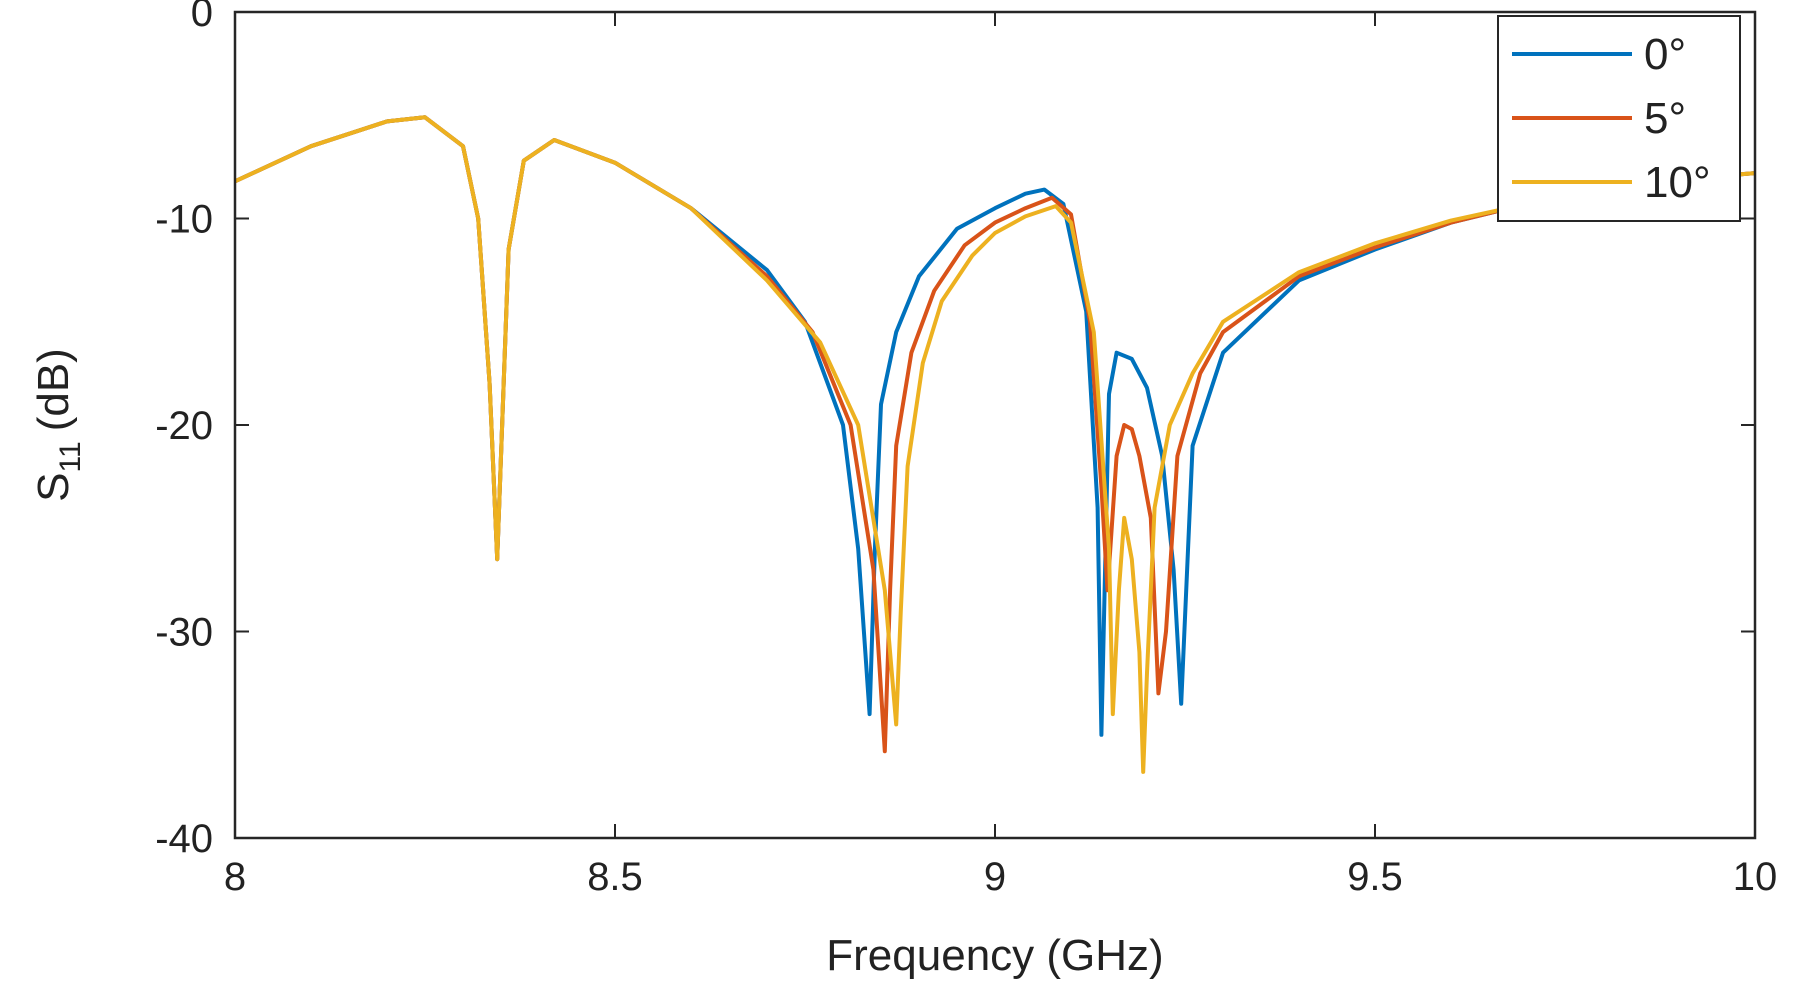 Image resolution: width=1800 pixels, height=985 pixels. I want to click on y-tick-label: -20, so click(184, 426).